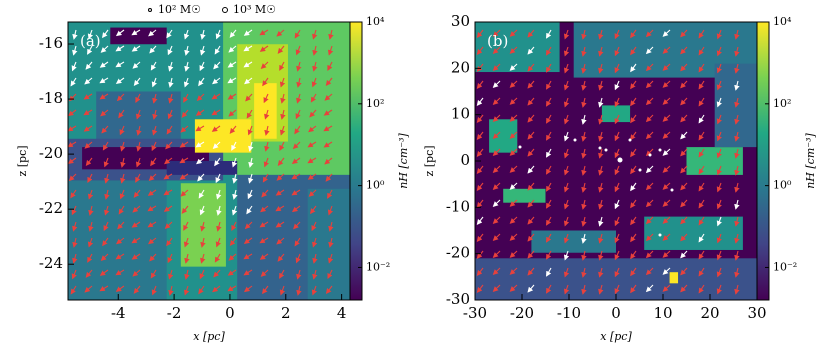 The width and height of the screenshot is (830, 363). Describe the element at coordinates (458, 253) in the screenshot. I see `y-tick-label: -20` at that location.